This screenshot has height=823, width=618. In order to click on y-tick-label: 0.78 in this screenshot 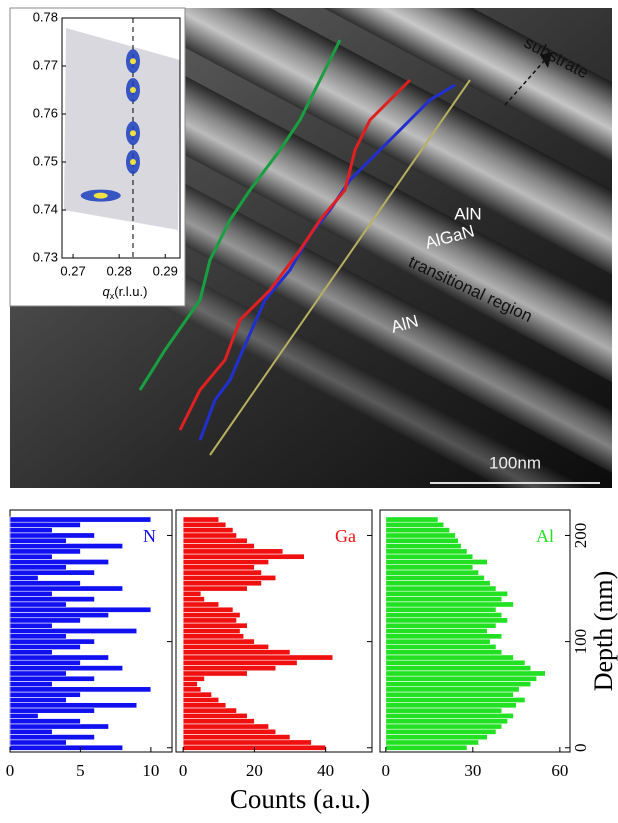, I will do `click(45, 16)`.